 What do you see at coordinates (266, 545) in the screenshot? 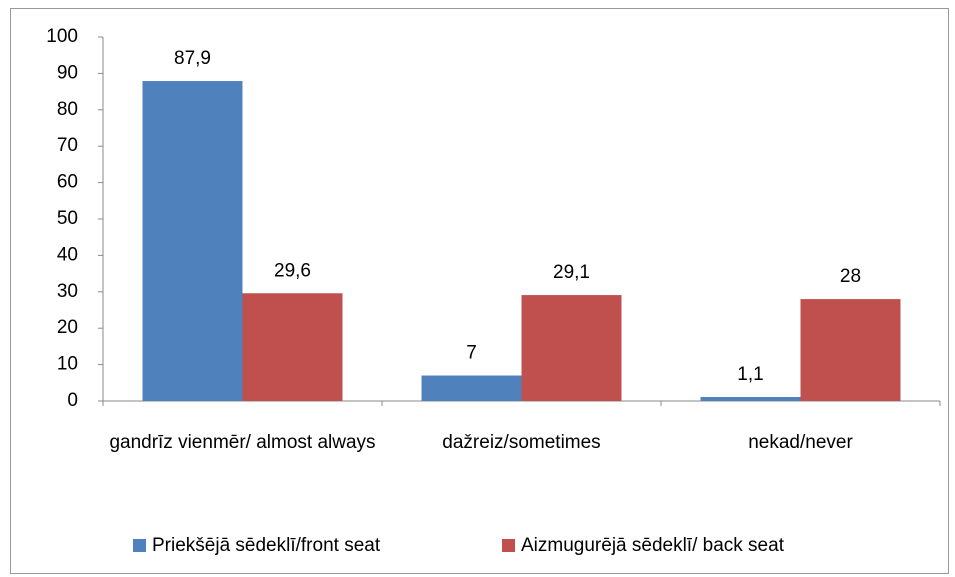
I see `legend-label: Priekšējā sēdeklī/front seat` at bounding box center [266, 545].